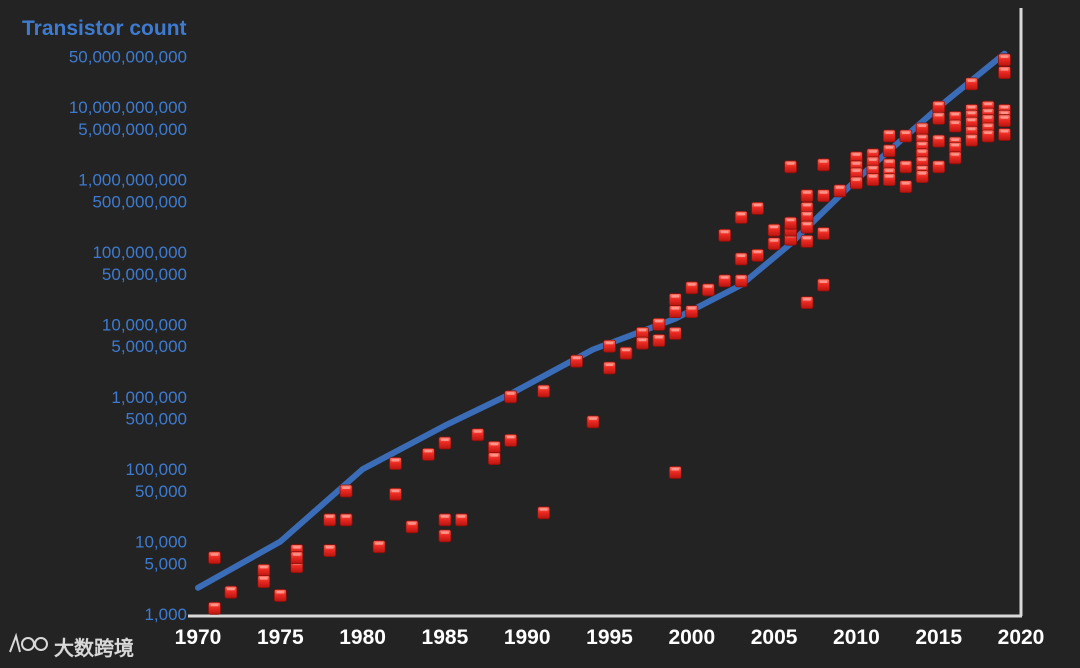 Image resolution: width=1080 pixels, height=668 pixels. I want to click on y-tick-label: 50,000,000,000, so click(128, 57).